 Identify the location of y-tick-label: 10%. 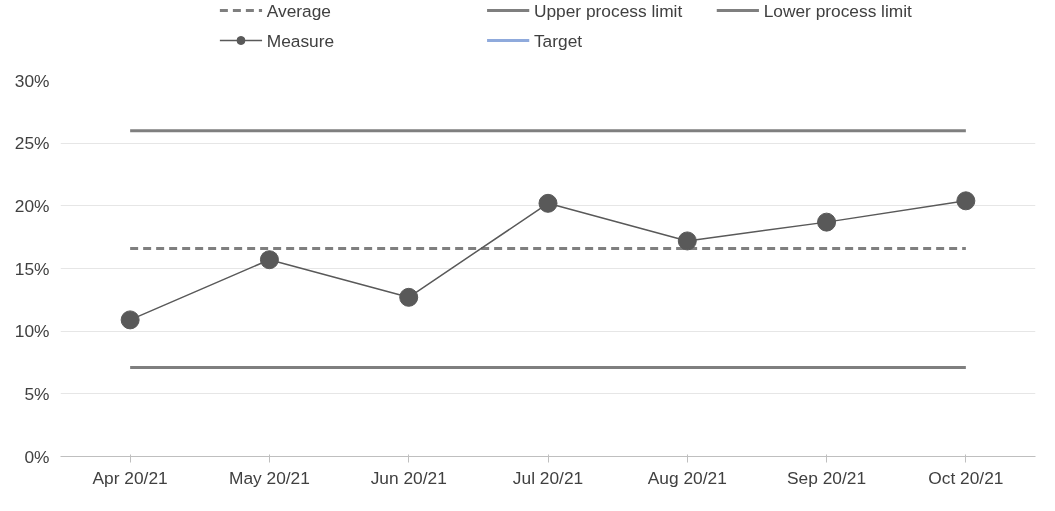
(32, 331).